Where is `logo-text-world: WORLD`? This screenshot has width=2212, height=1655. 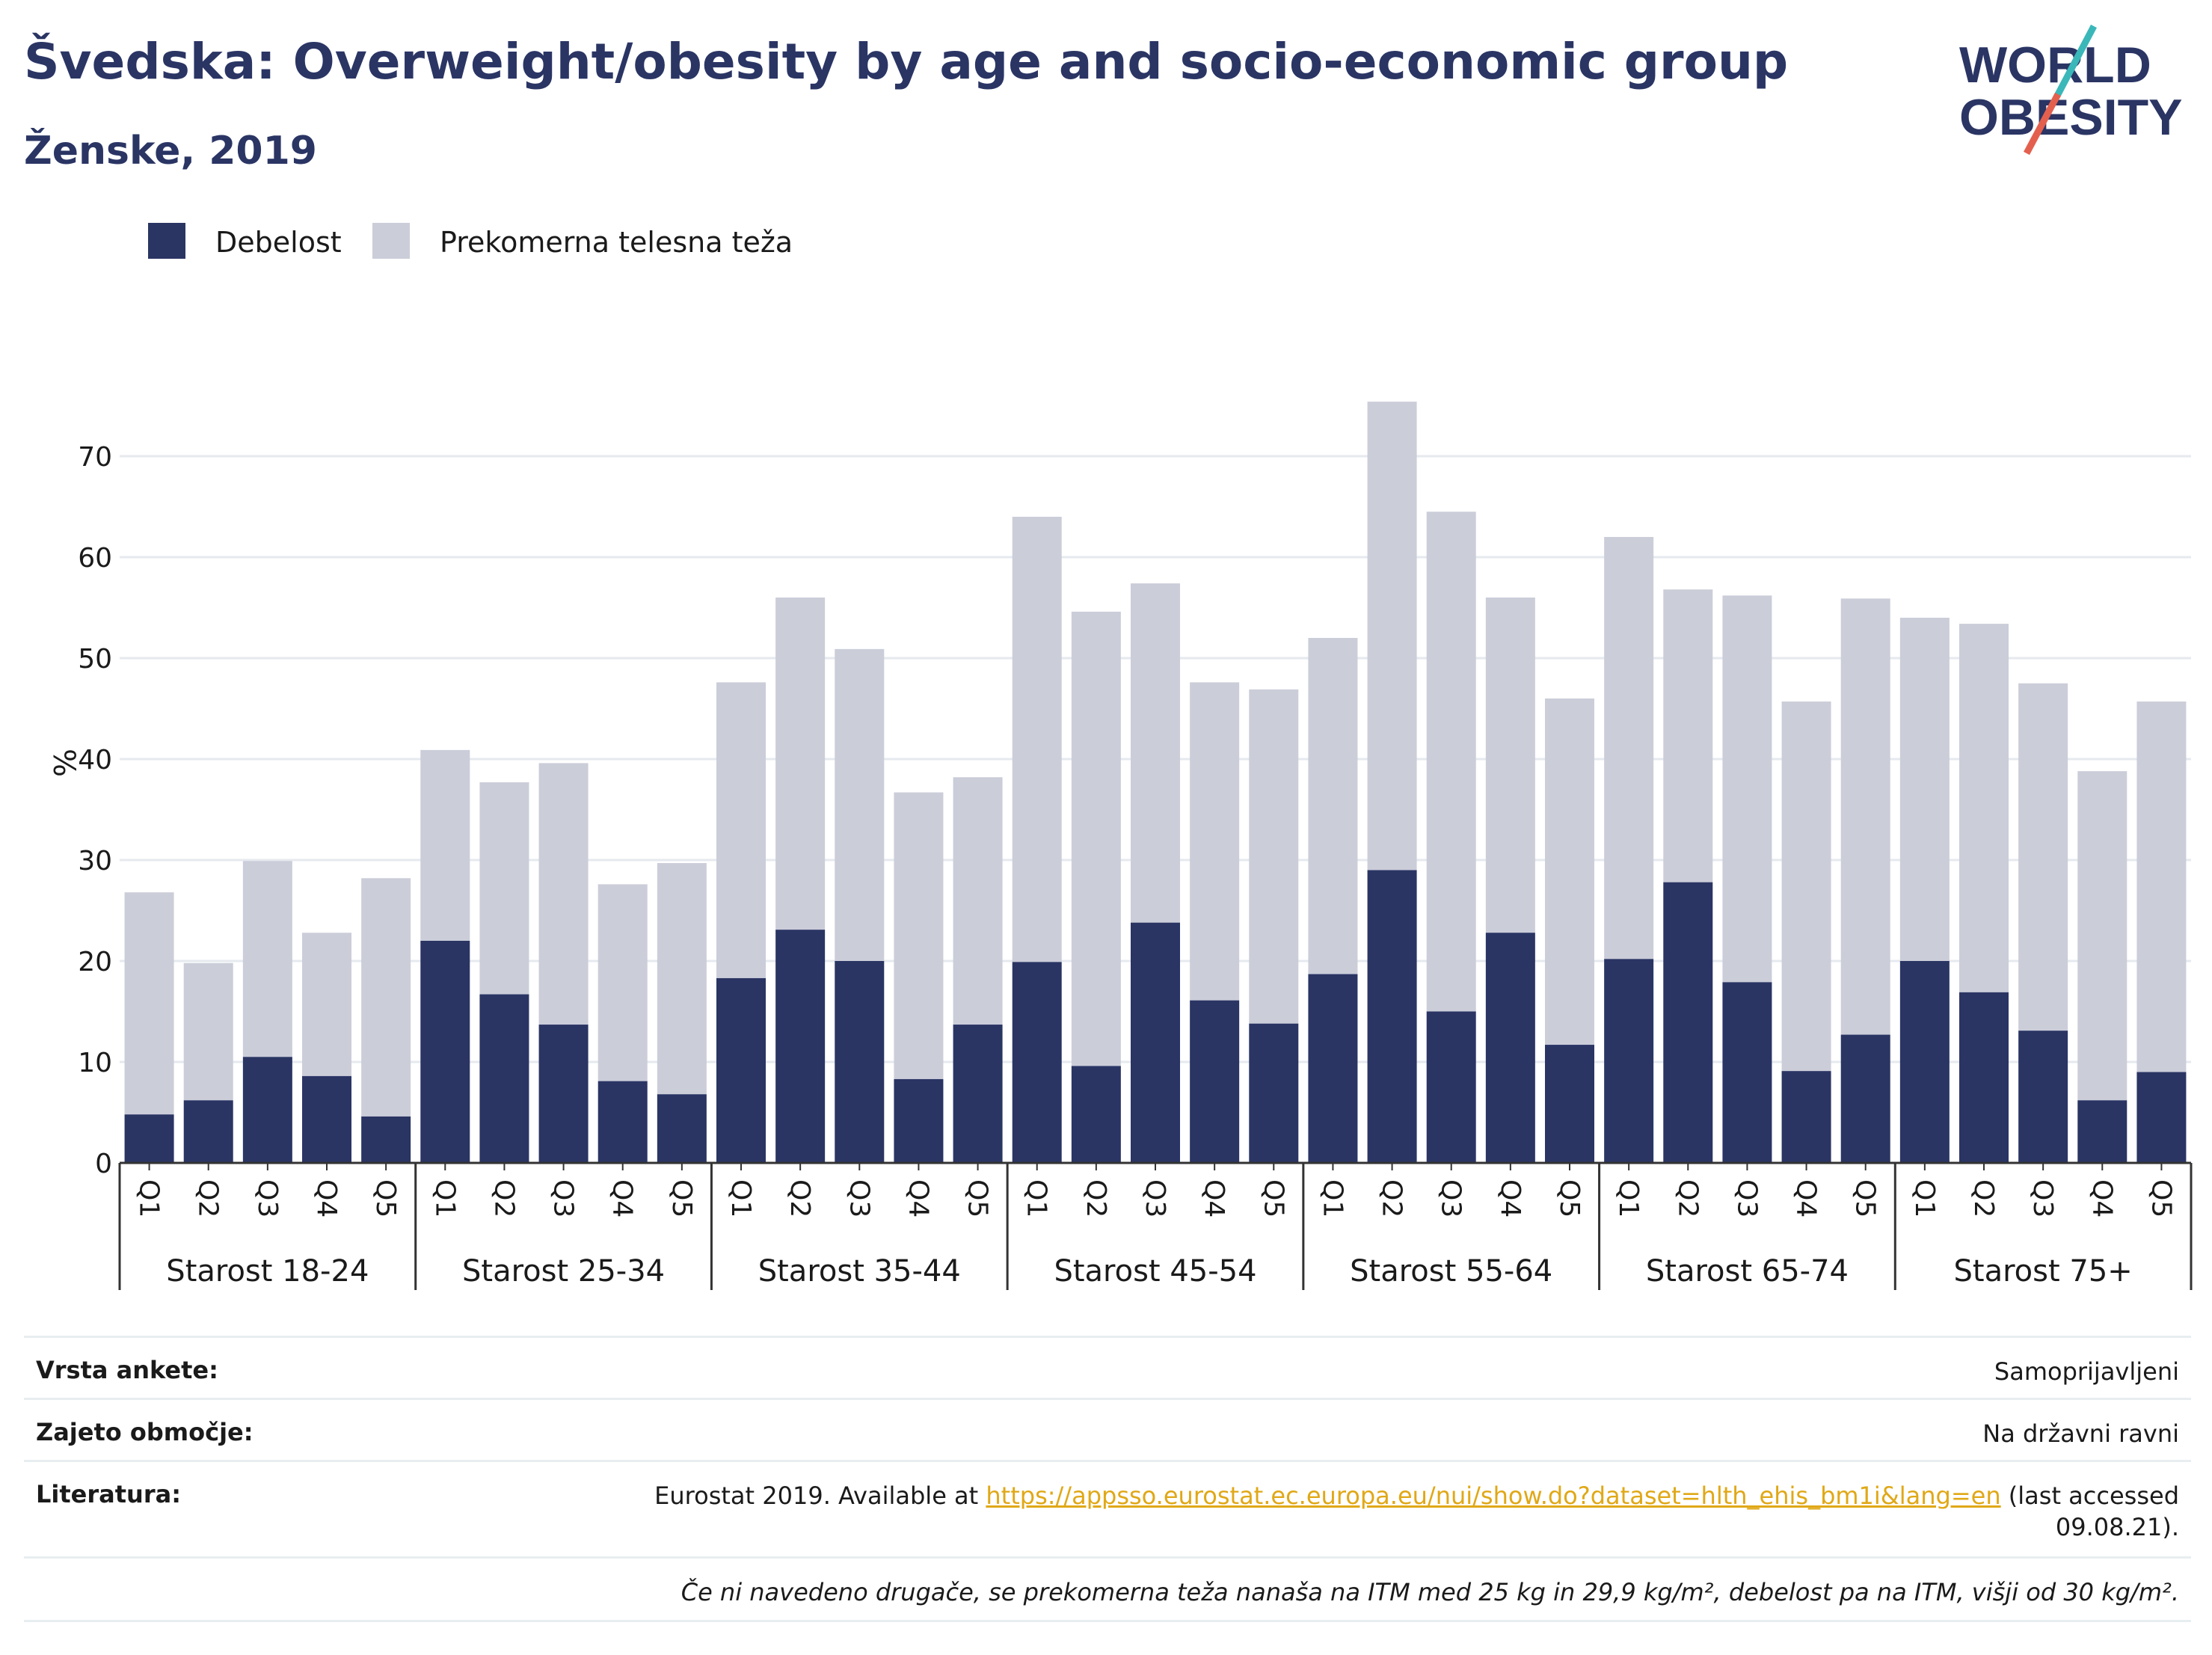
logo-text-world: WORLD is located at coordinates (2055, 65).